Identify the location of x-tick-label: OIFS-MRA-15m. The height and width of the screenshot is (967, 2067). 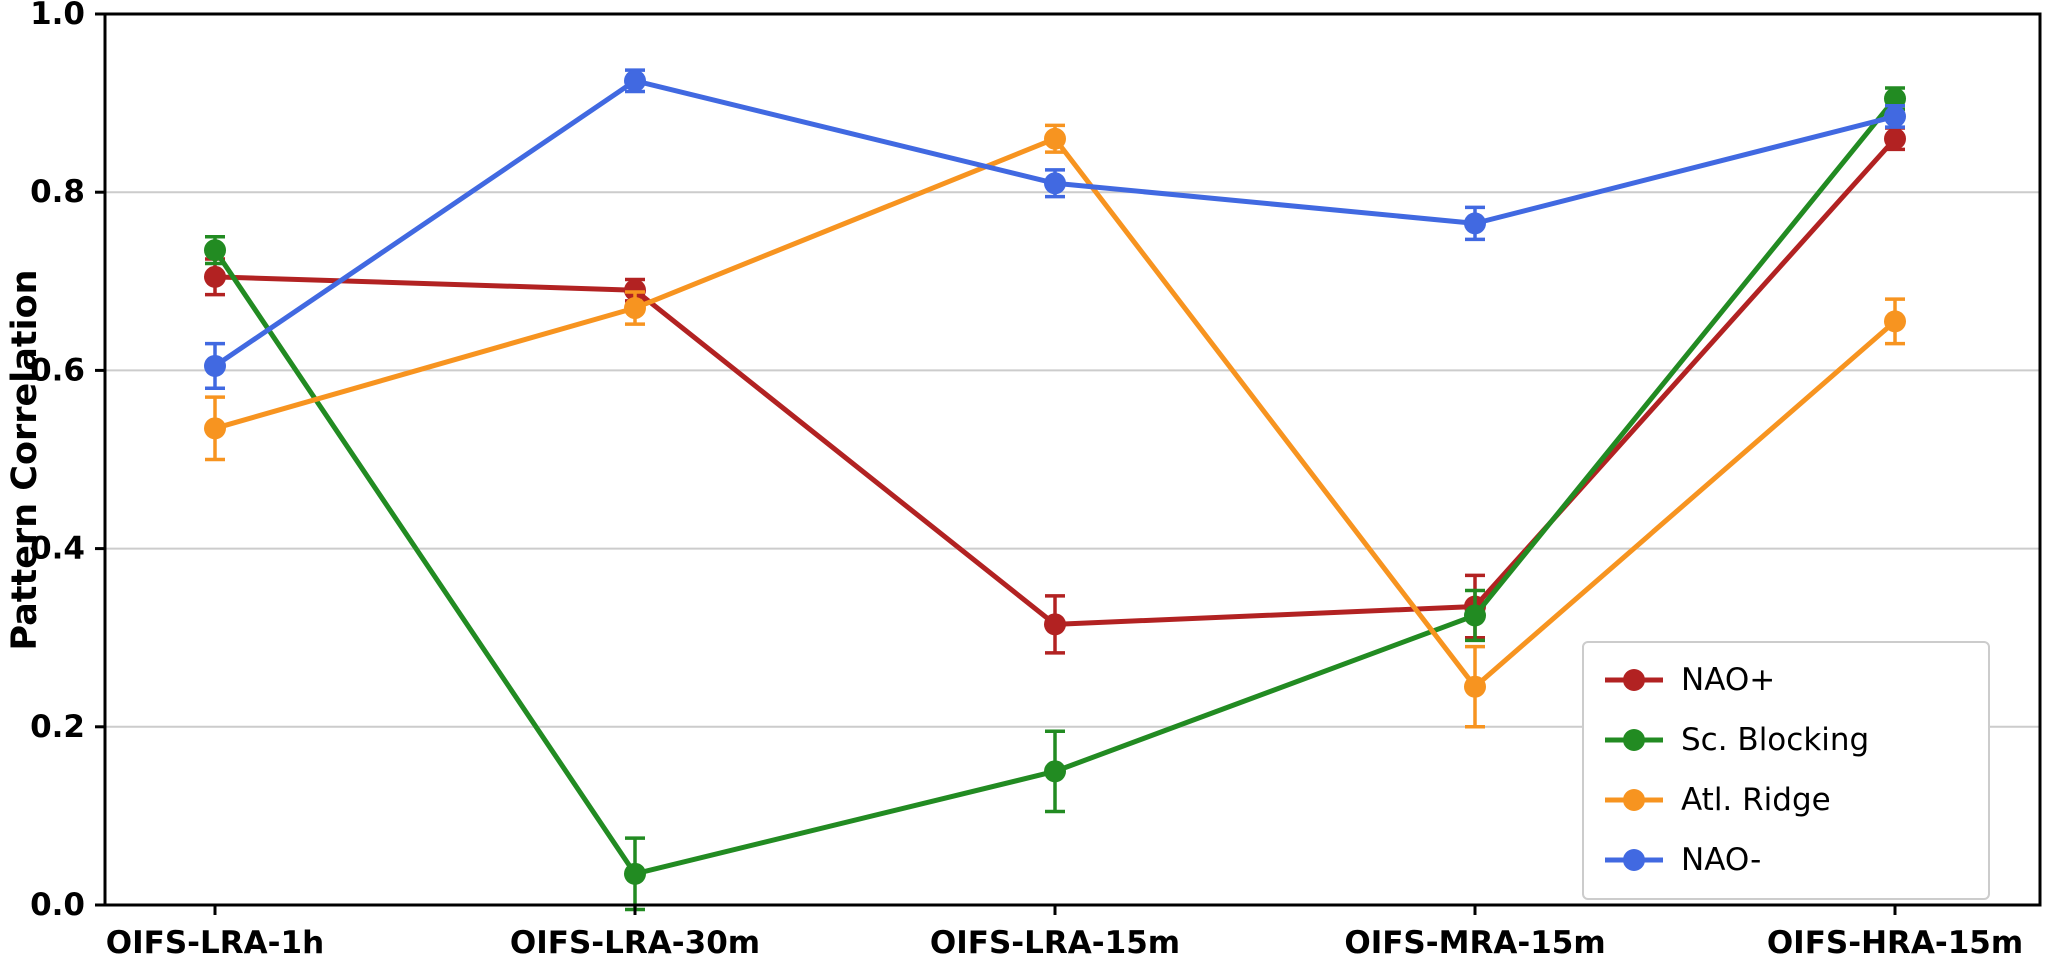
(1474, 943).